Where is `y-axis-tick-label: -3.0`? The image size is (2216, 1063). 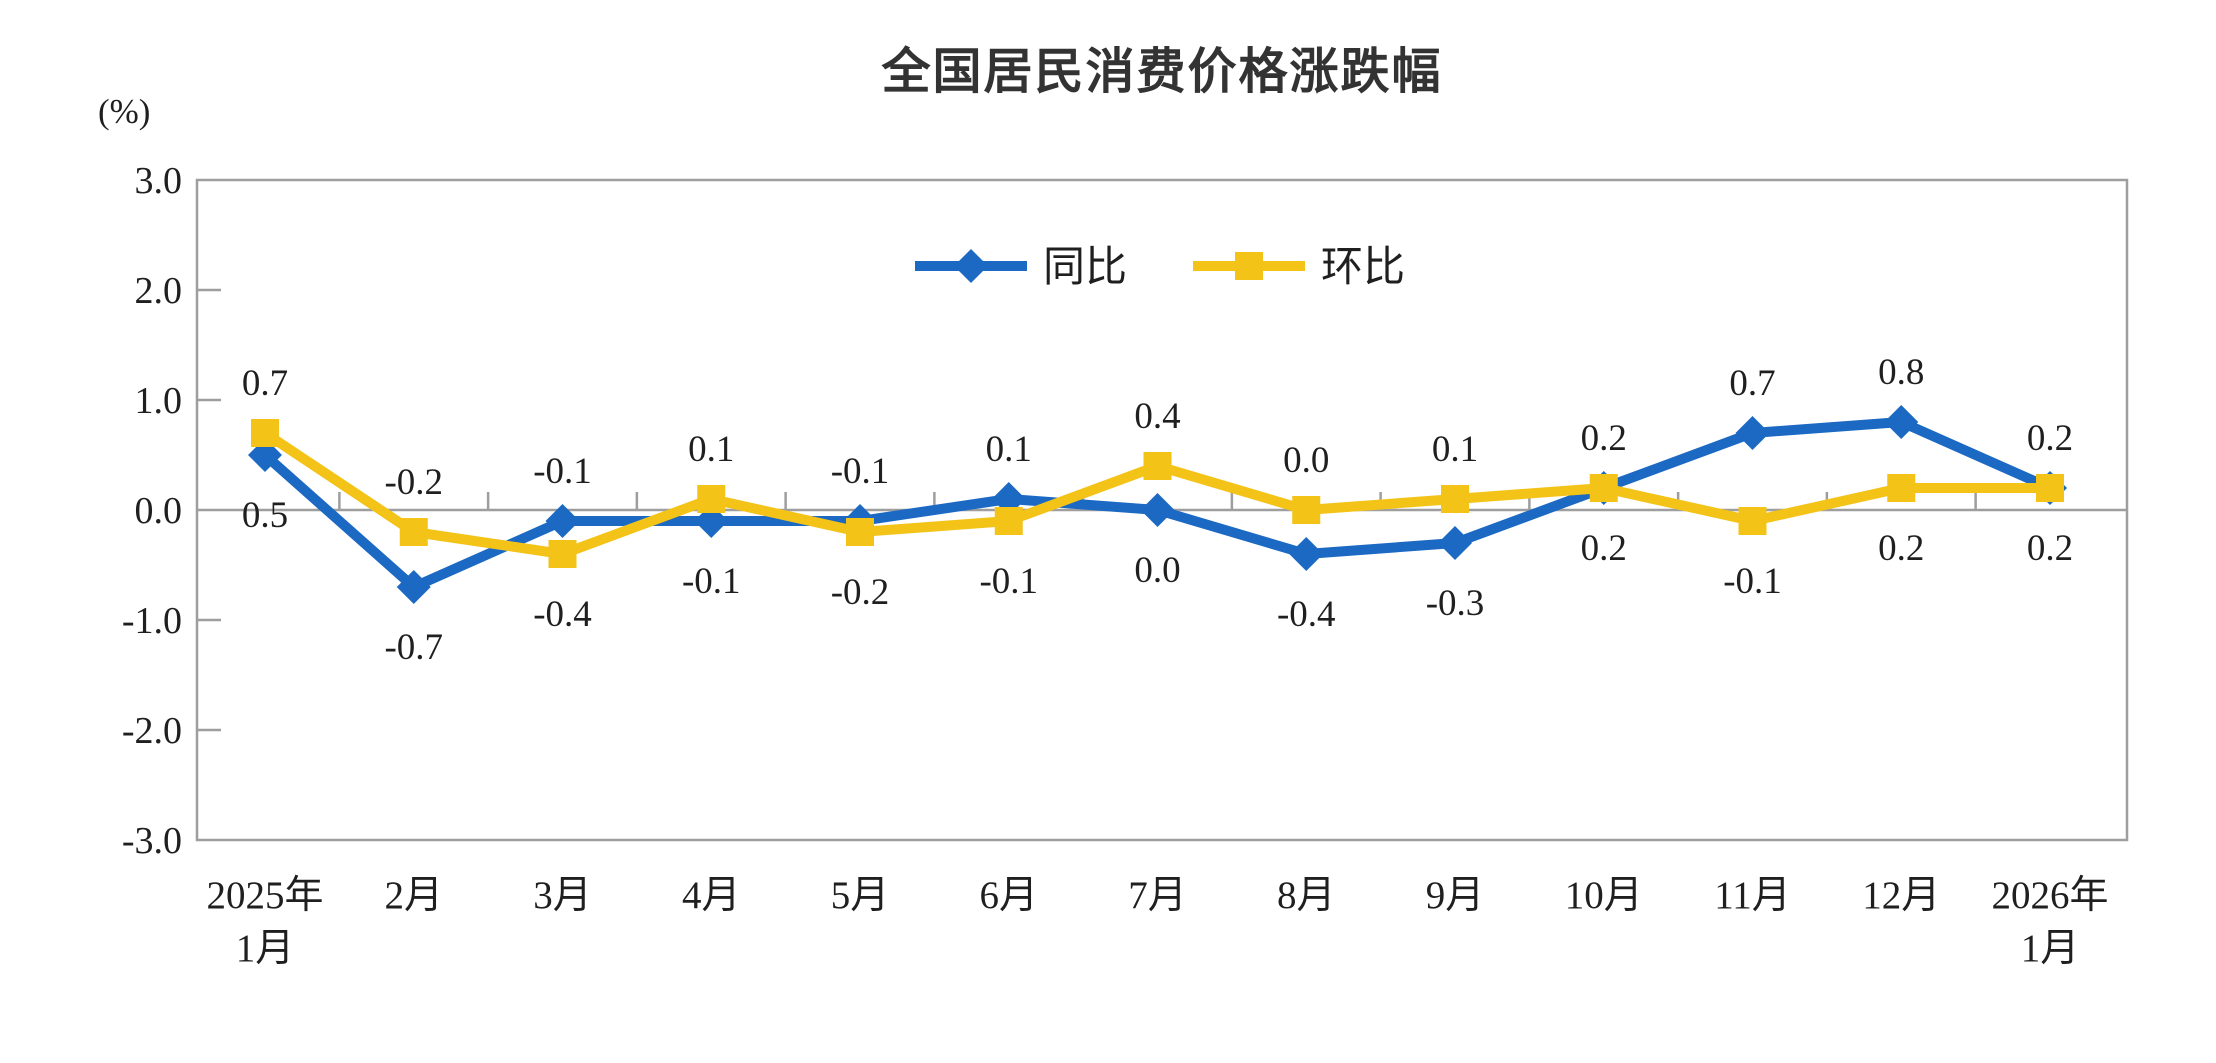 y-axis-tick-label: -3.0 is located at coordinates (152, 841).